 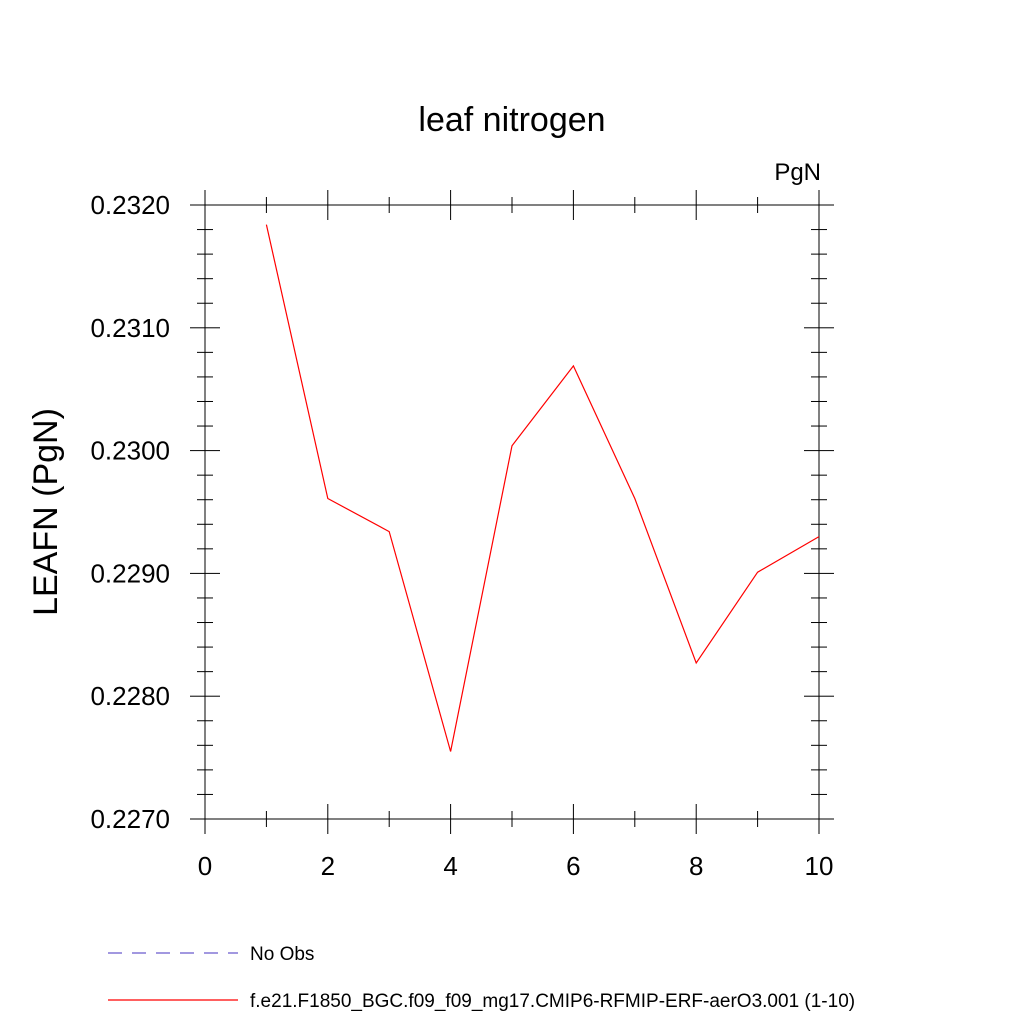 What do you see at coordinates (511, 120) in the screenshot?
I see `chart-title: leaf nitrogen` at bounding box center [511, 120].